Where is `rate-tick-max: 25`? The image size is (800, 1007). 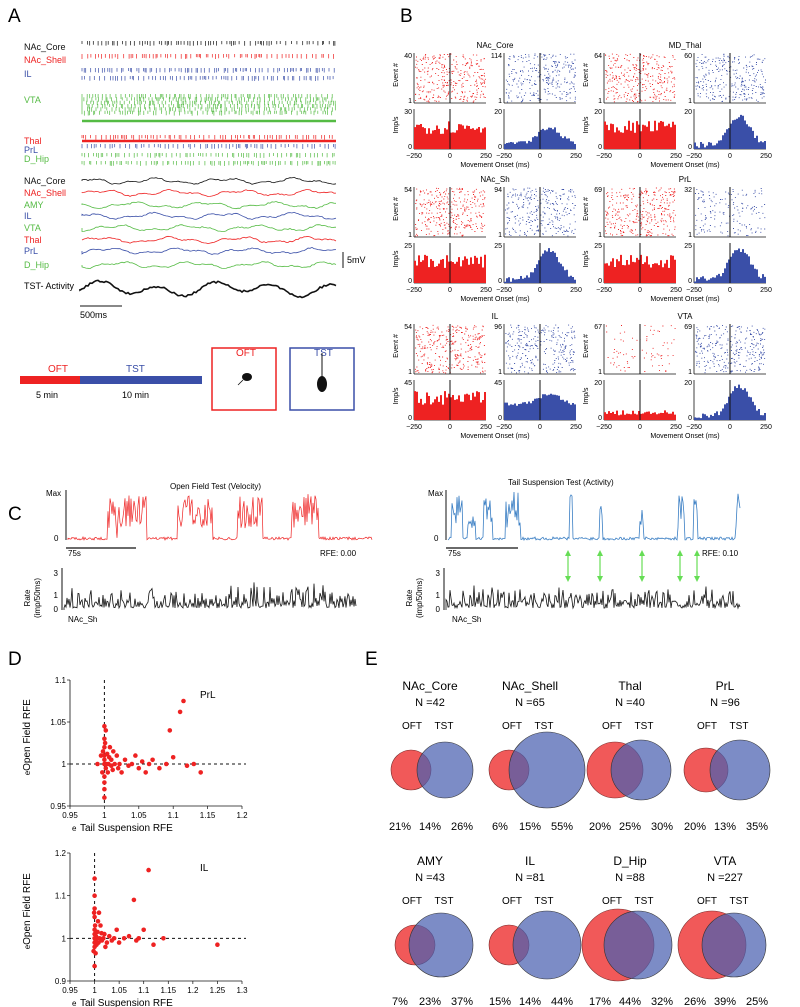 rate-tick-max: 25 is located at coordinates (598, 246).